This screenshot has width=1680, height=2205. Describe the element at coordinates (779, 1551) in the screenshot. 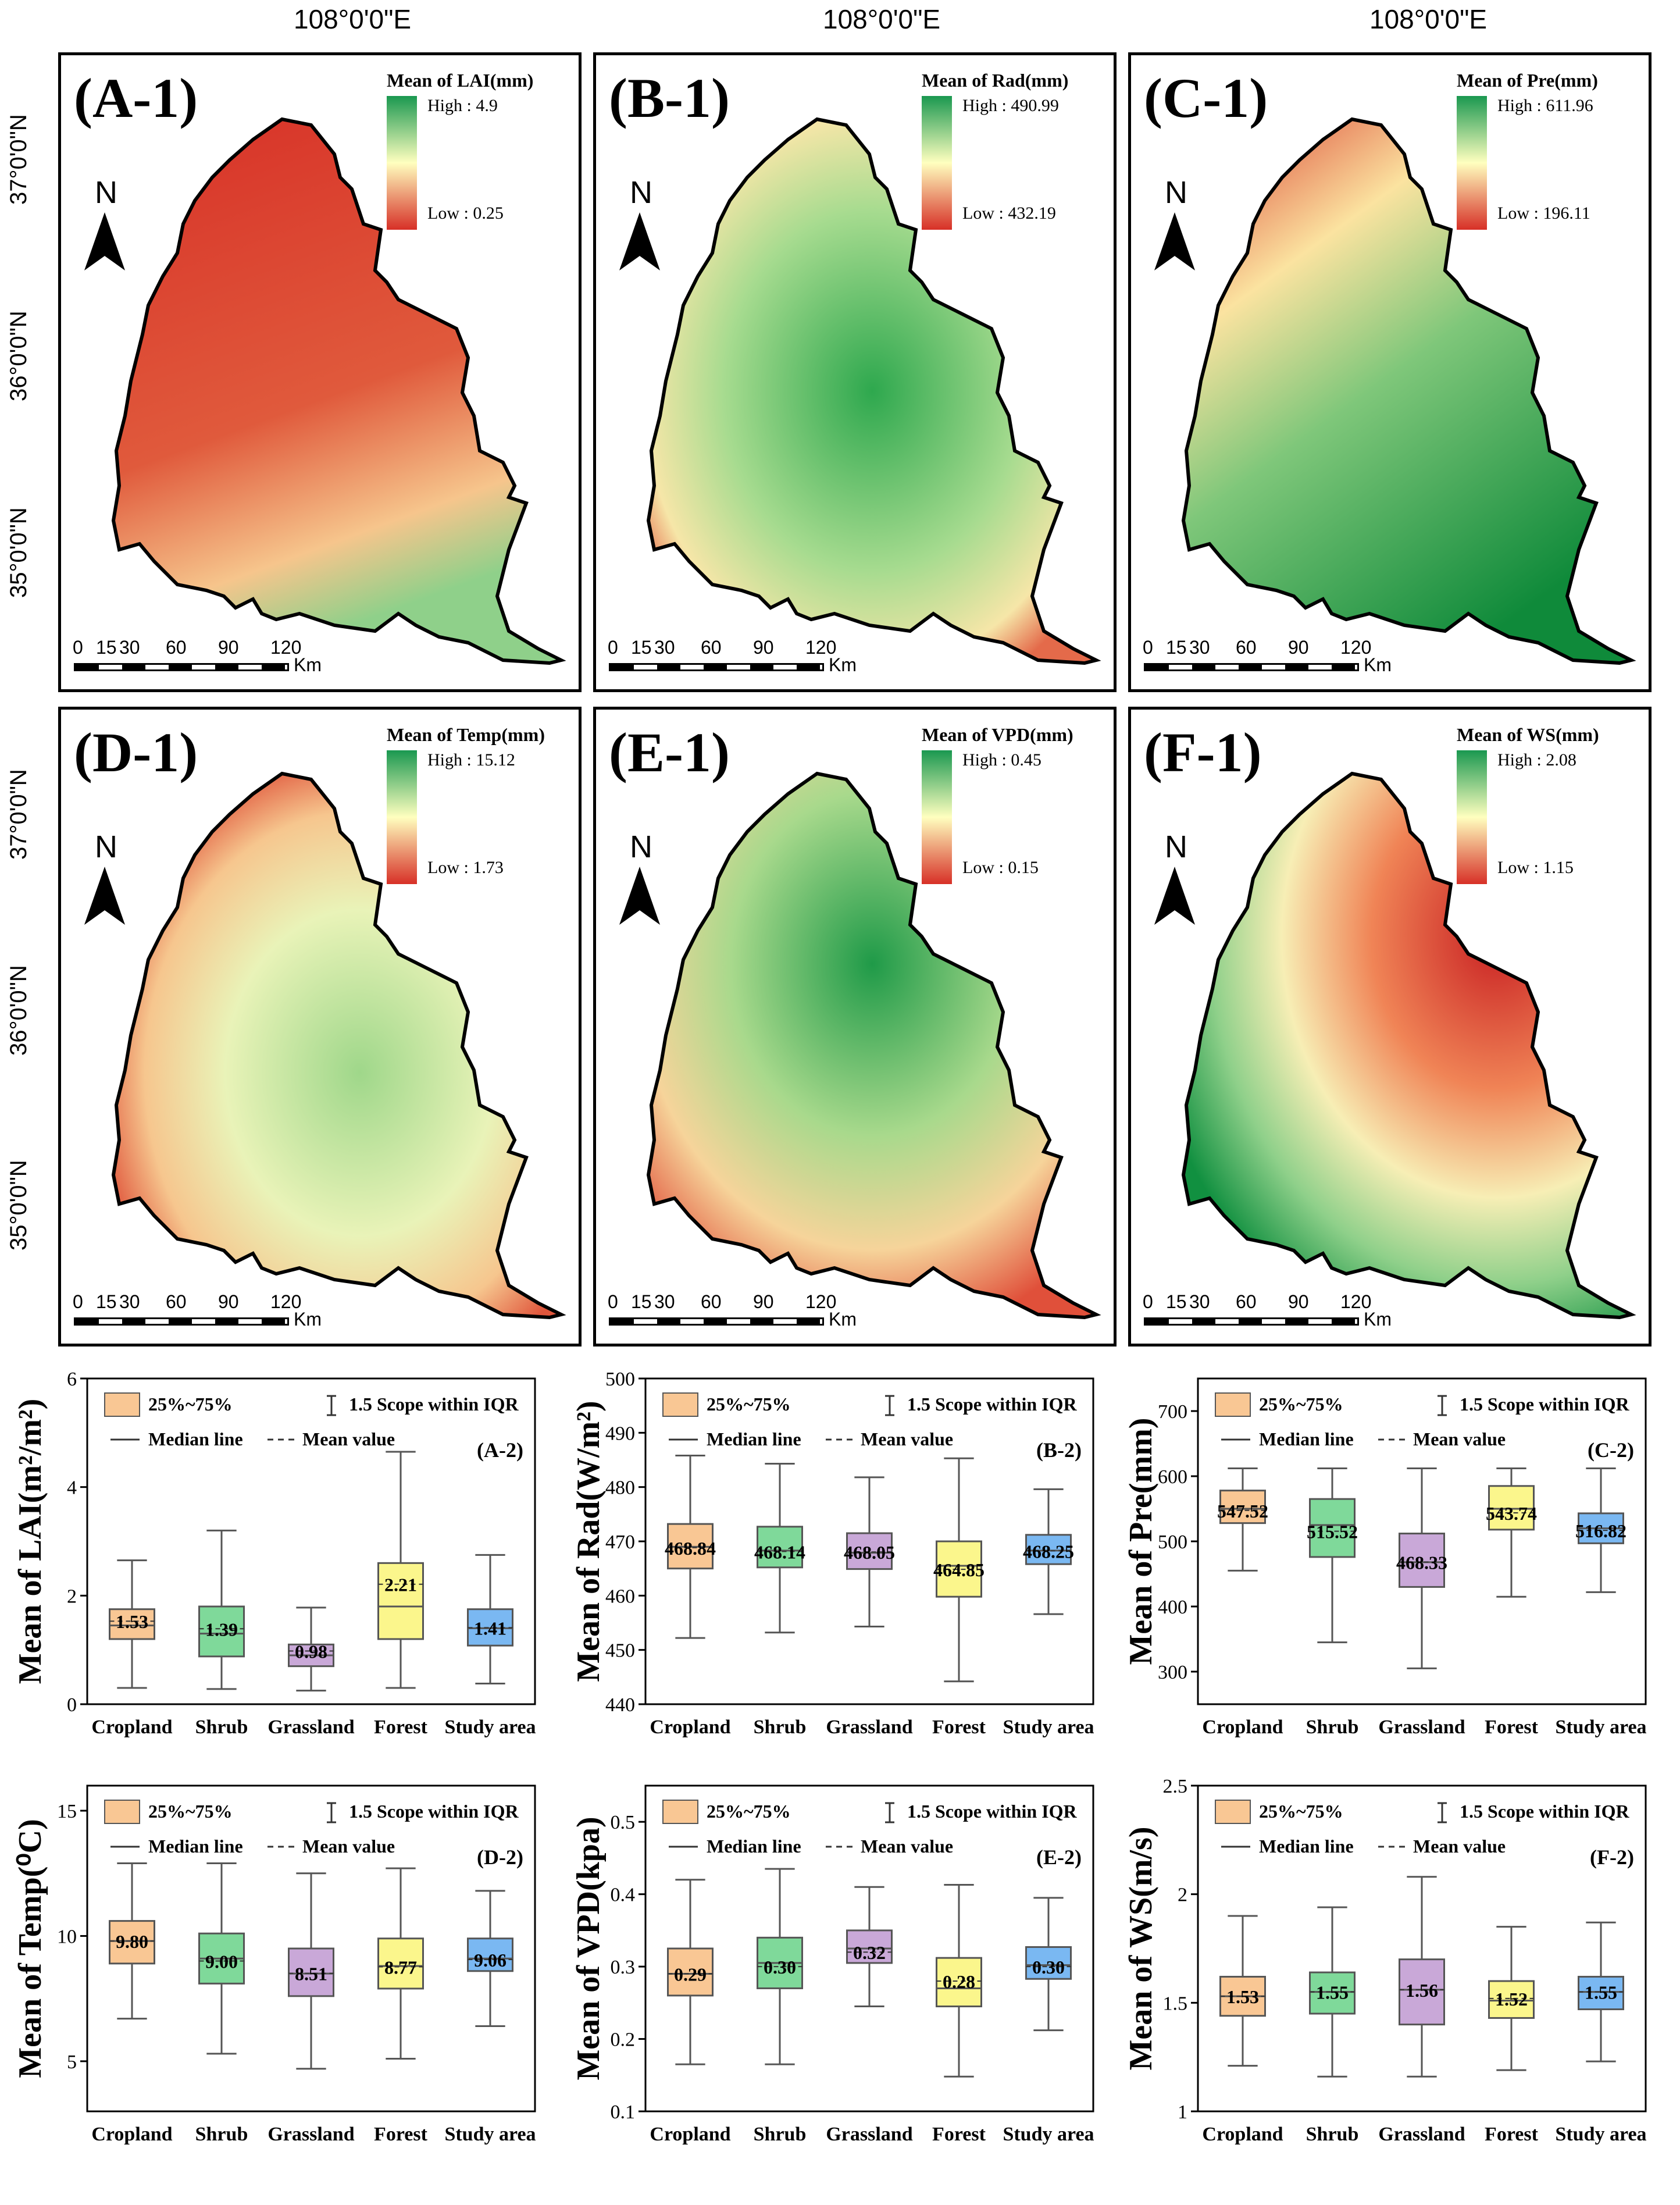

I see `mean-value-label: 468.14` at that location.